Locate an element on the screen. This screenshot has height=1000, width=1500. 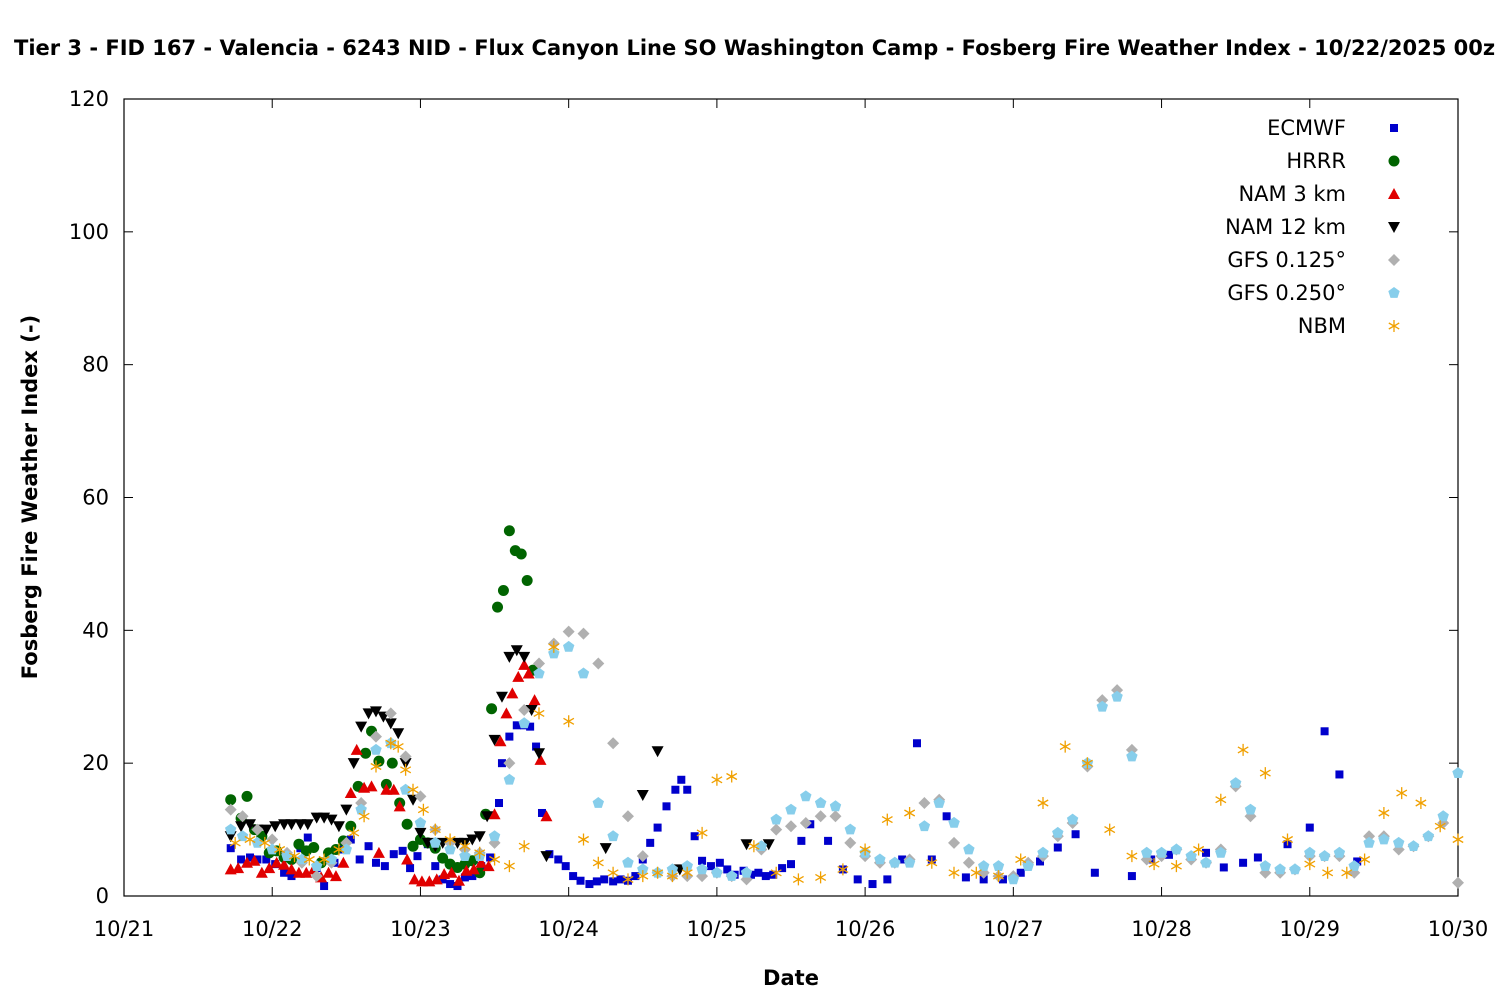
legend-label: NAM 3 km is located at coordinates (1292, 194).